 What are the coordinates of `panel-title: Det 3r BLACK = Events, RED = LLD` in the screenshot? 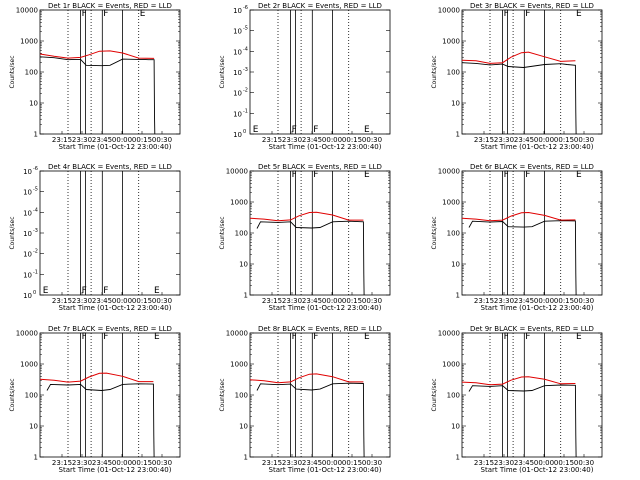 It's located at (532, 6).